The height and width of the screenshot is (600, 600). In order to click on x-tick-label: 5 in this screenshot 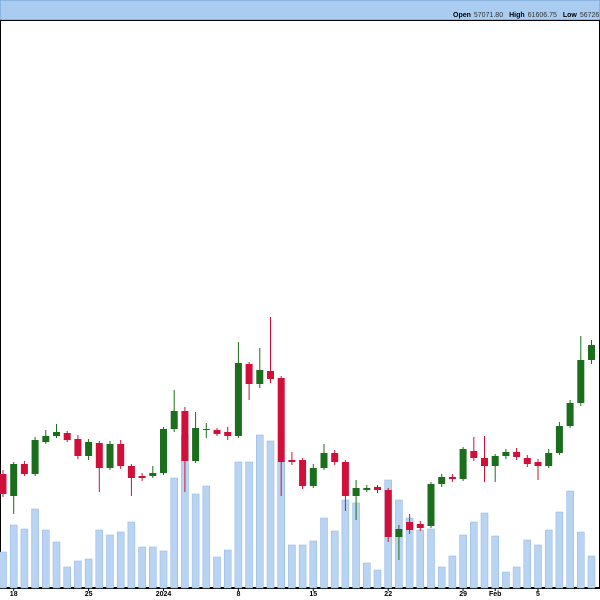, I will do `click(538, 594)`.